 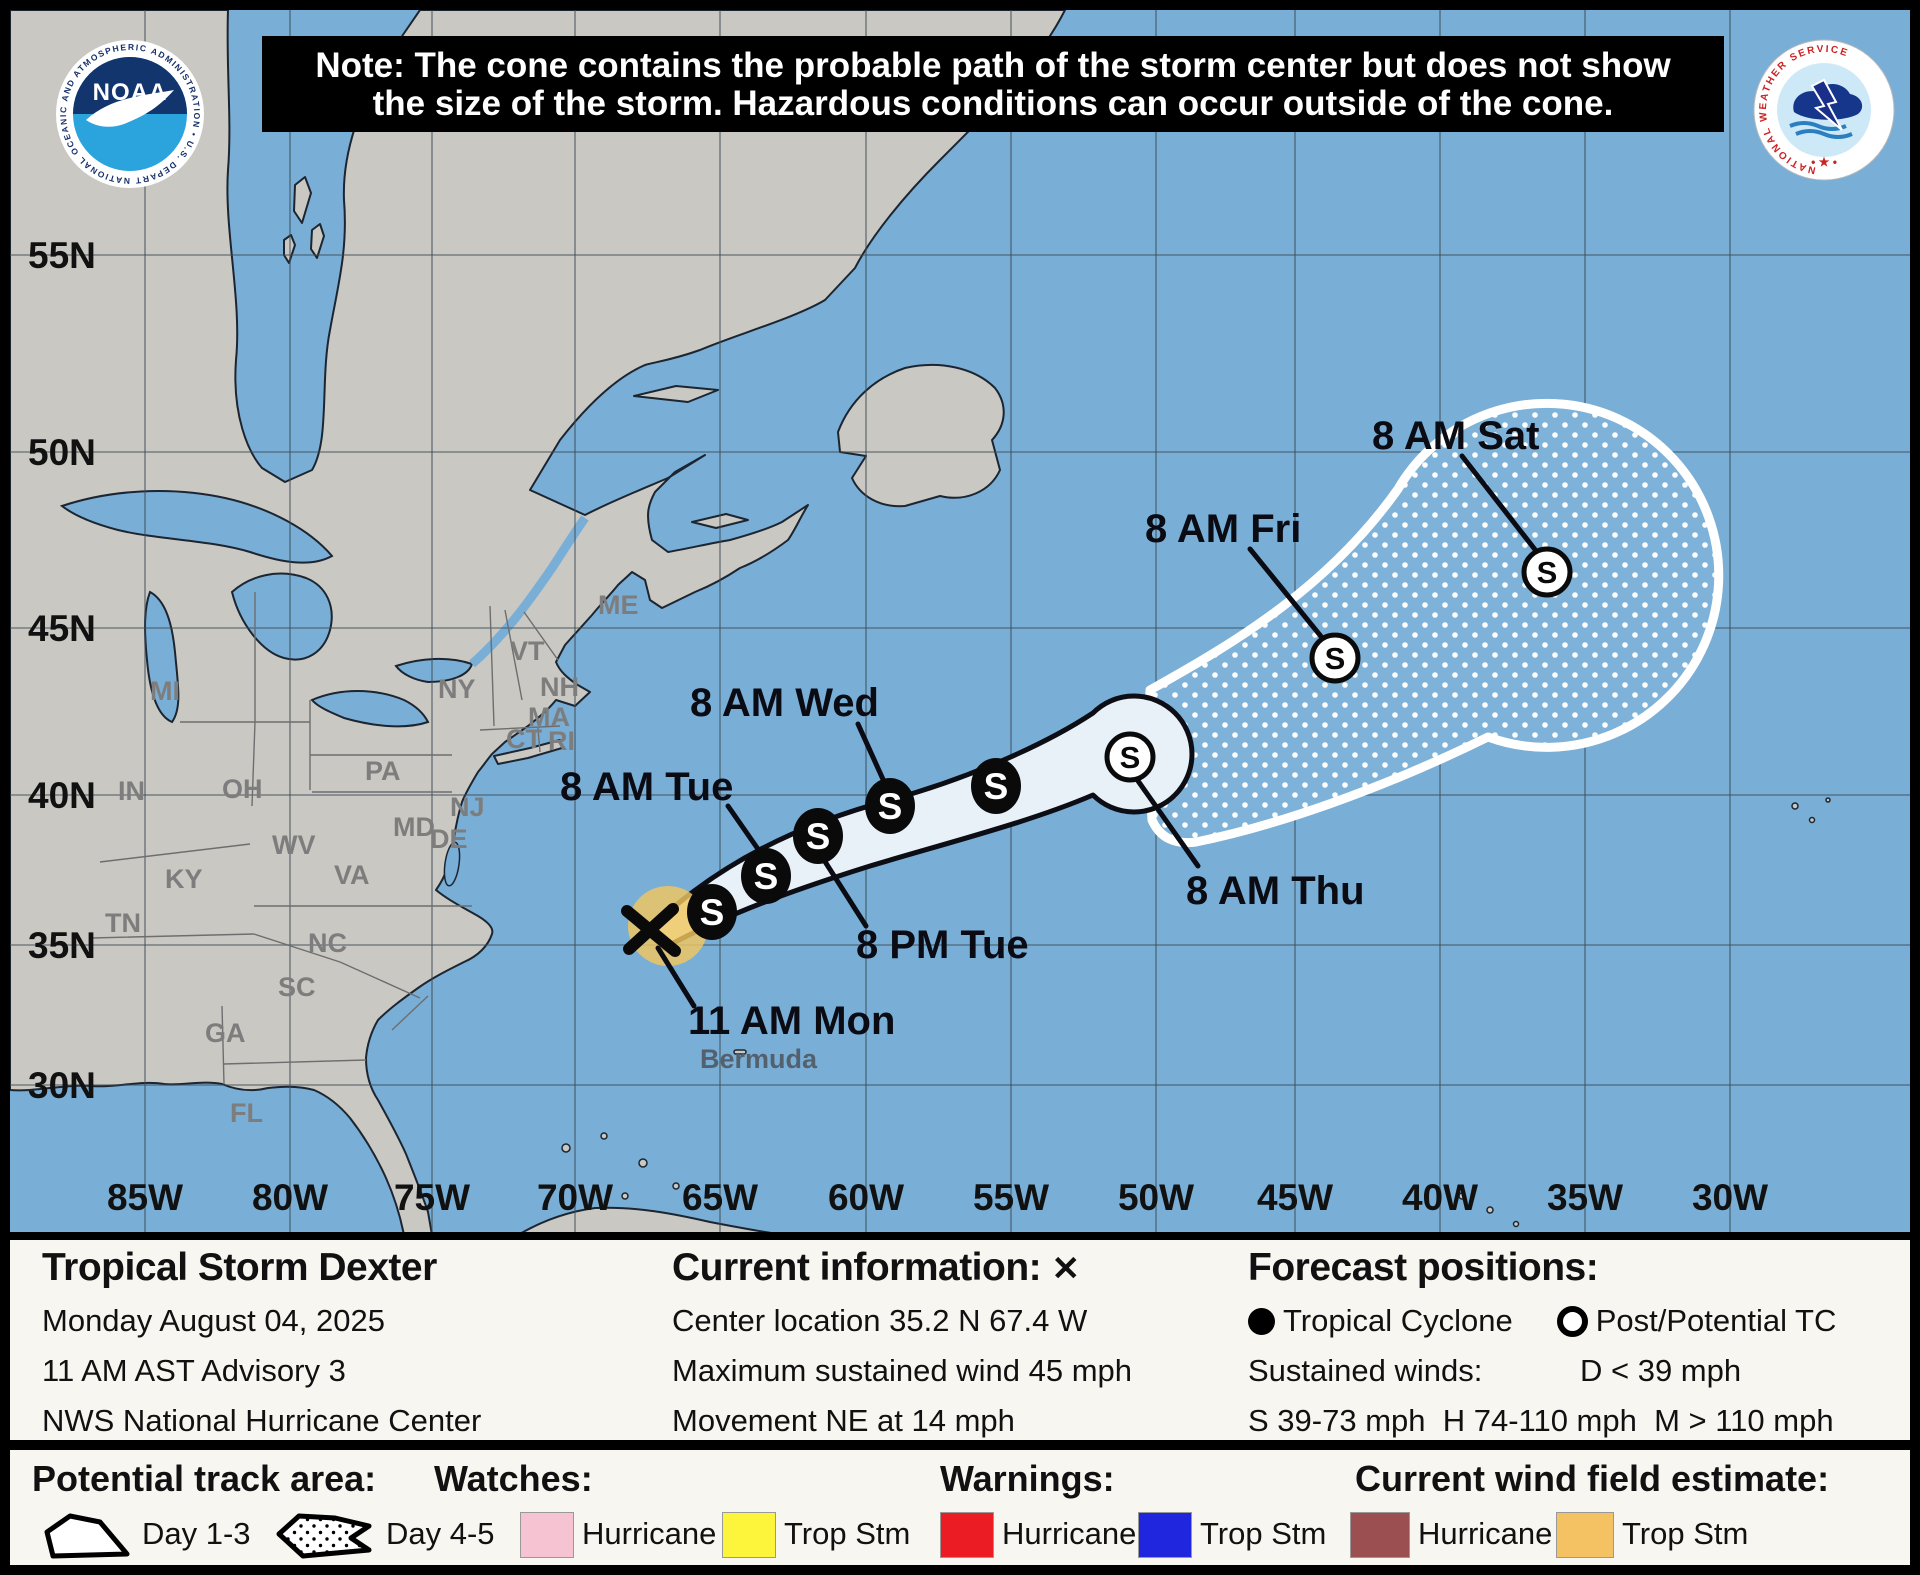 I want to click on x-marker-glyph: ✕, so click(x=1066, y=1269).